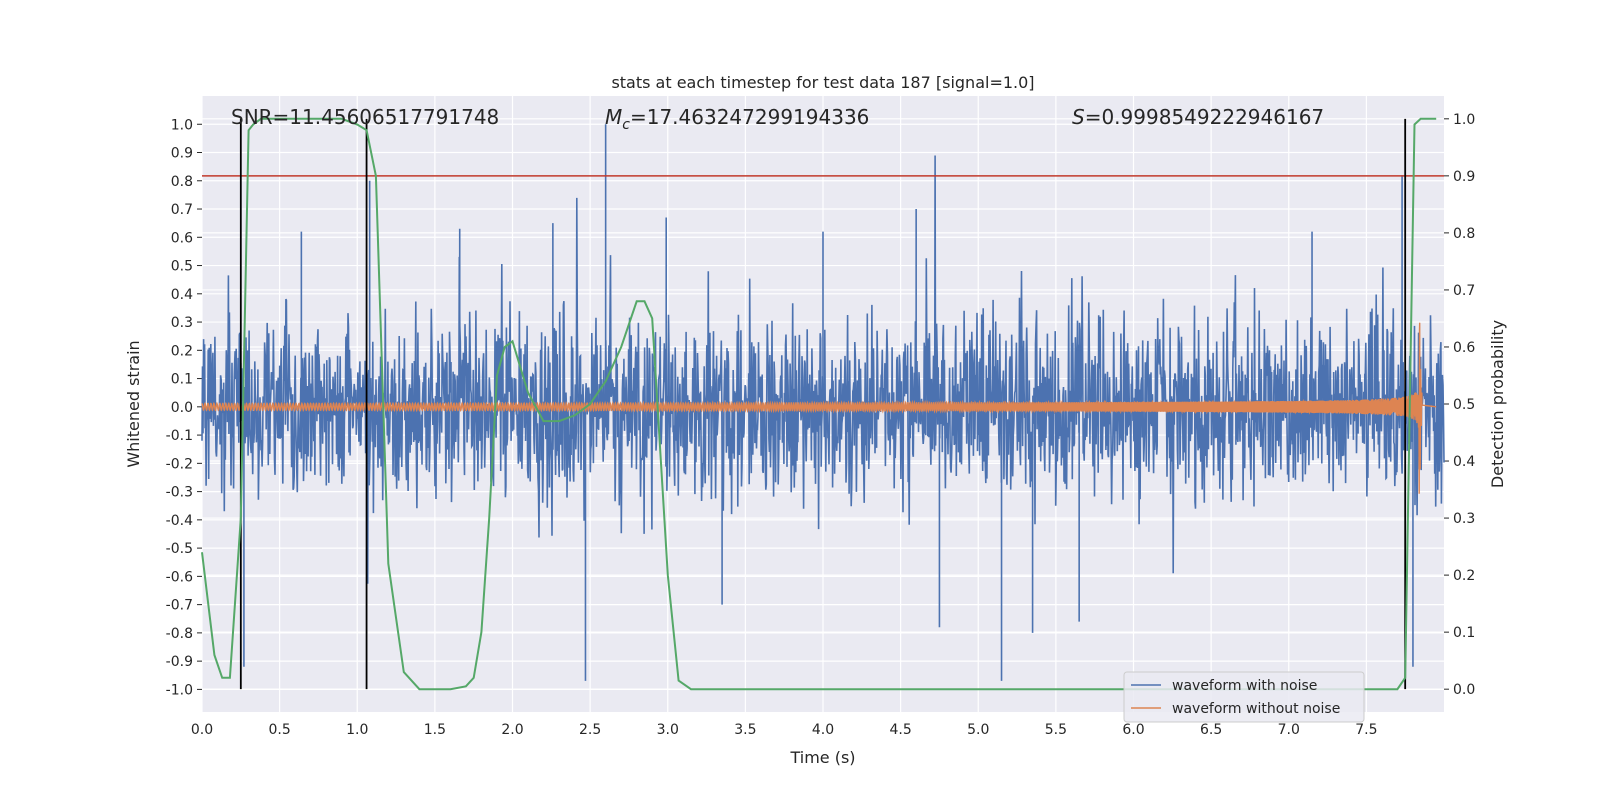 Image resolution: width=1600 pixels, height=800 pixels. Describe the element at coordinates (179, 577) in the screenshot. I see `y-left-tick-label: -0.6` at that location.